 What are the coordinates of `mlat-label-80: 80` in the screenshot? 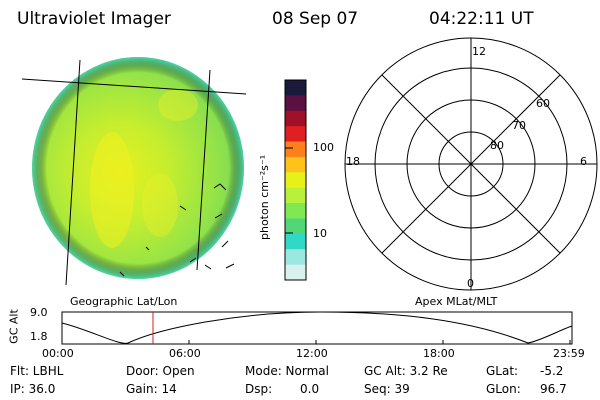 It's located at (497, 145).